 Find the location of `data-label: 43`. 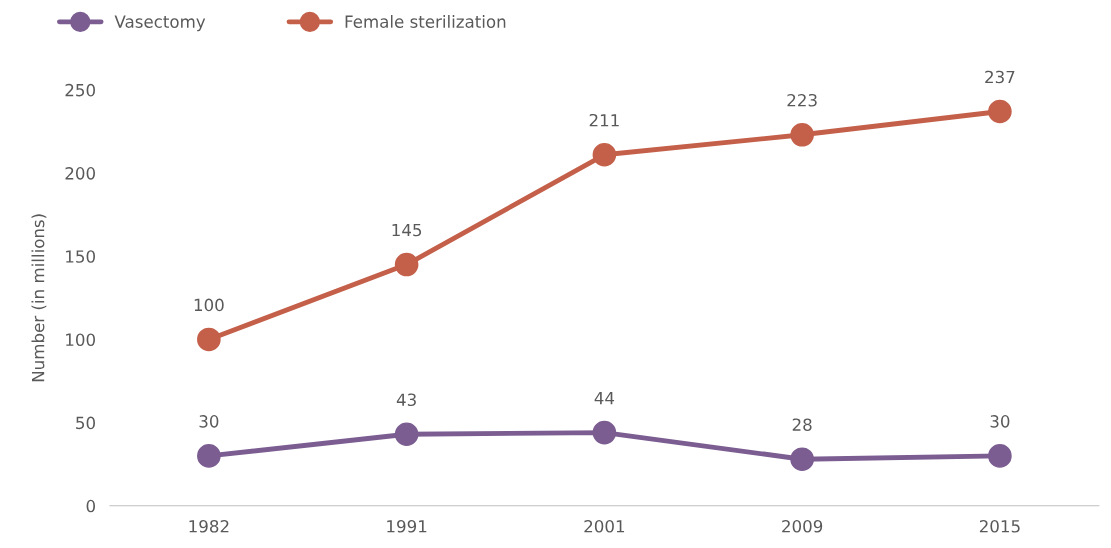

data-label: 43 is located at coordinates (406, 400).